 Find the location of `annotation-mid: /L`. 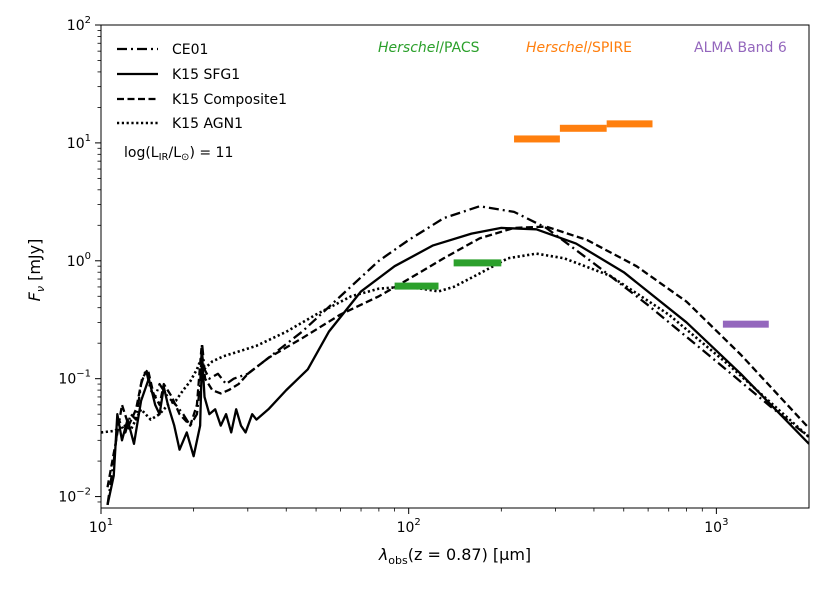

annotation-mid: /L is located at coordinates (175, 153).